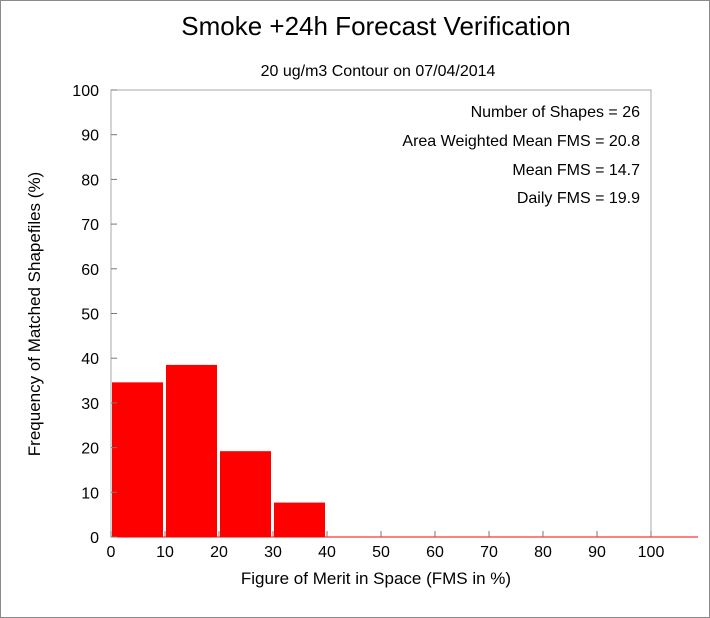 Image resolution: width=710 pixels, height=618 pixels. I want to click on stat-annotation: Daily FMS = 19.9, so click(578, 198).